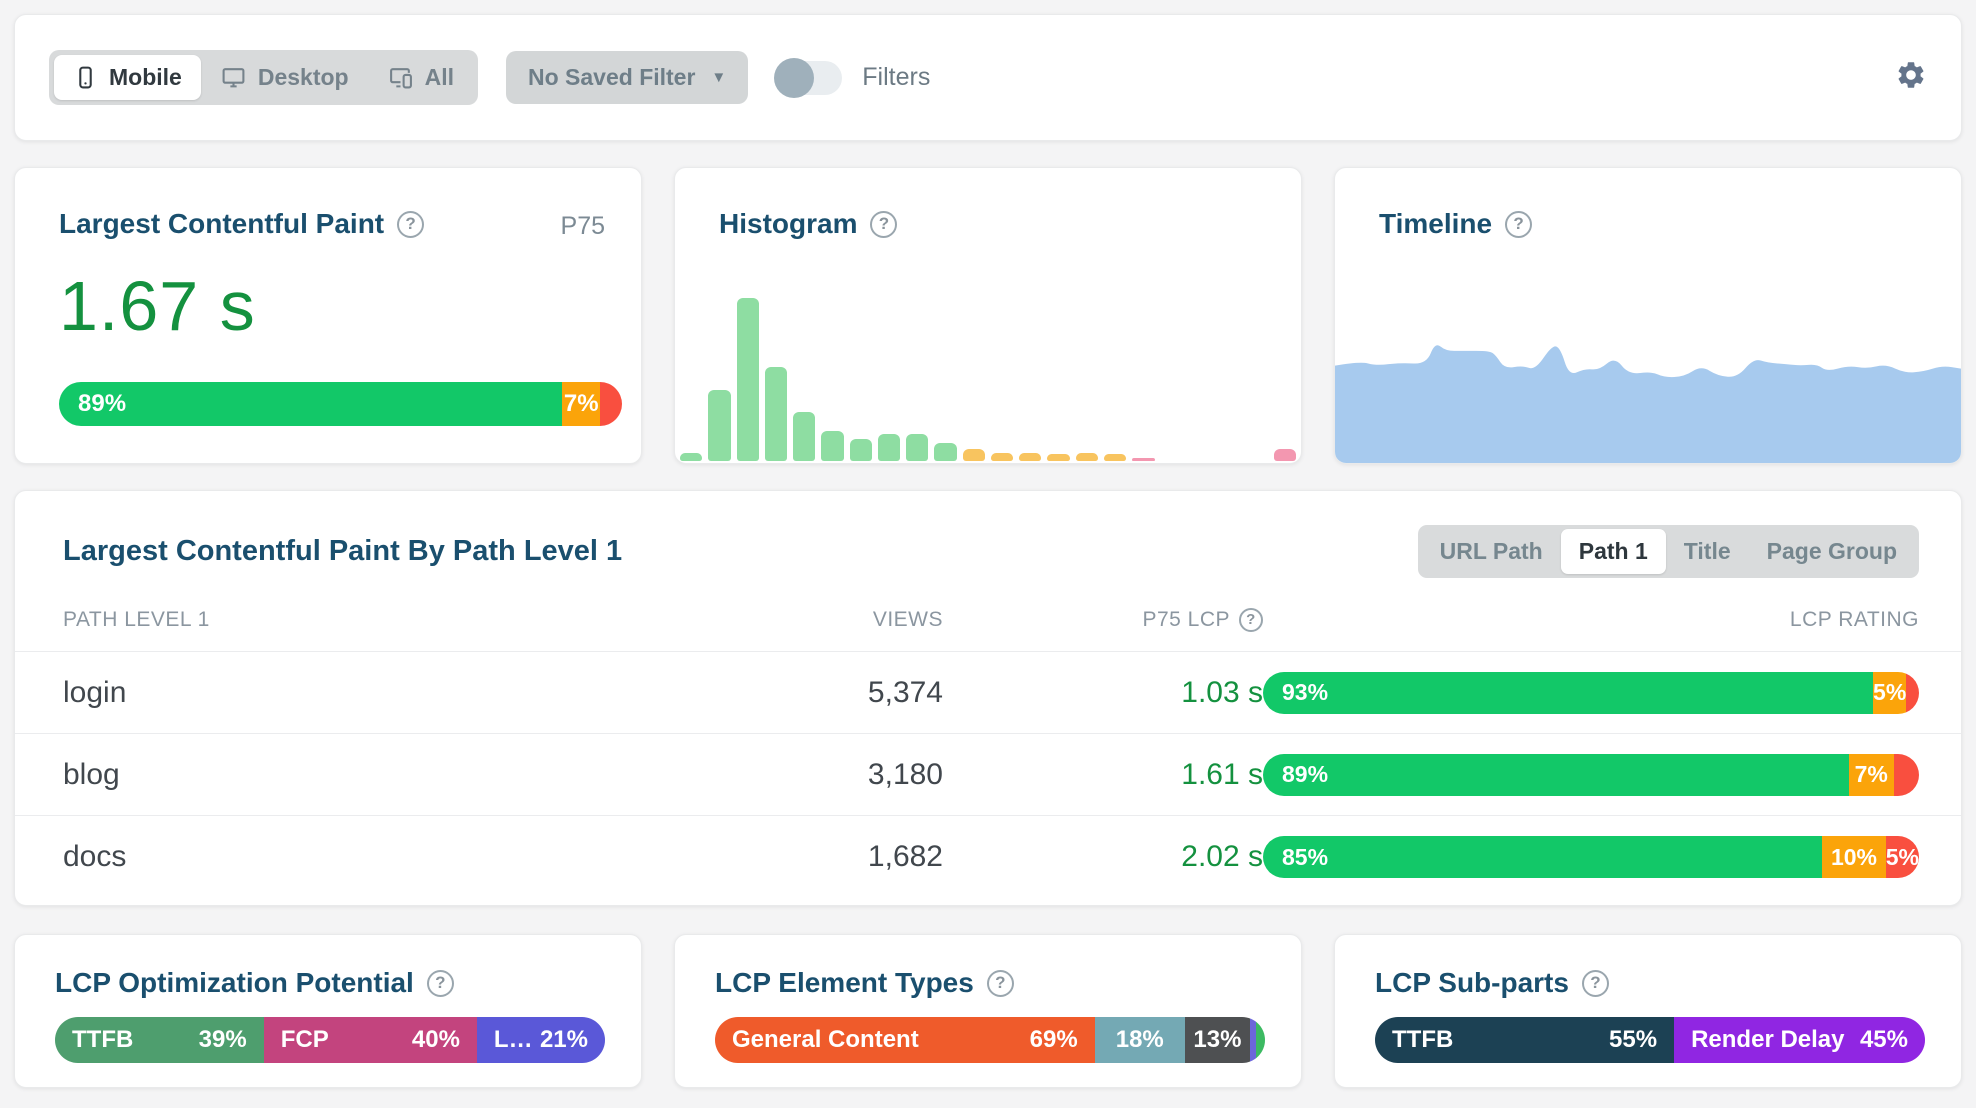 Image resolution: width=1976 pixels, height=1108 pixels. What do you see at coordinates (330, 1040) in the screenshot?
I see `optimization-bar: TTFB 39% FCP 40% L… 21%` at bounding box center [330, 1040].